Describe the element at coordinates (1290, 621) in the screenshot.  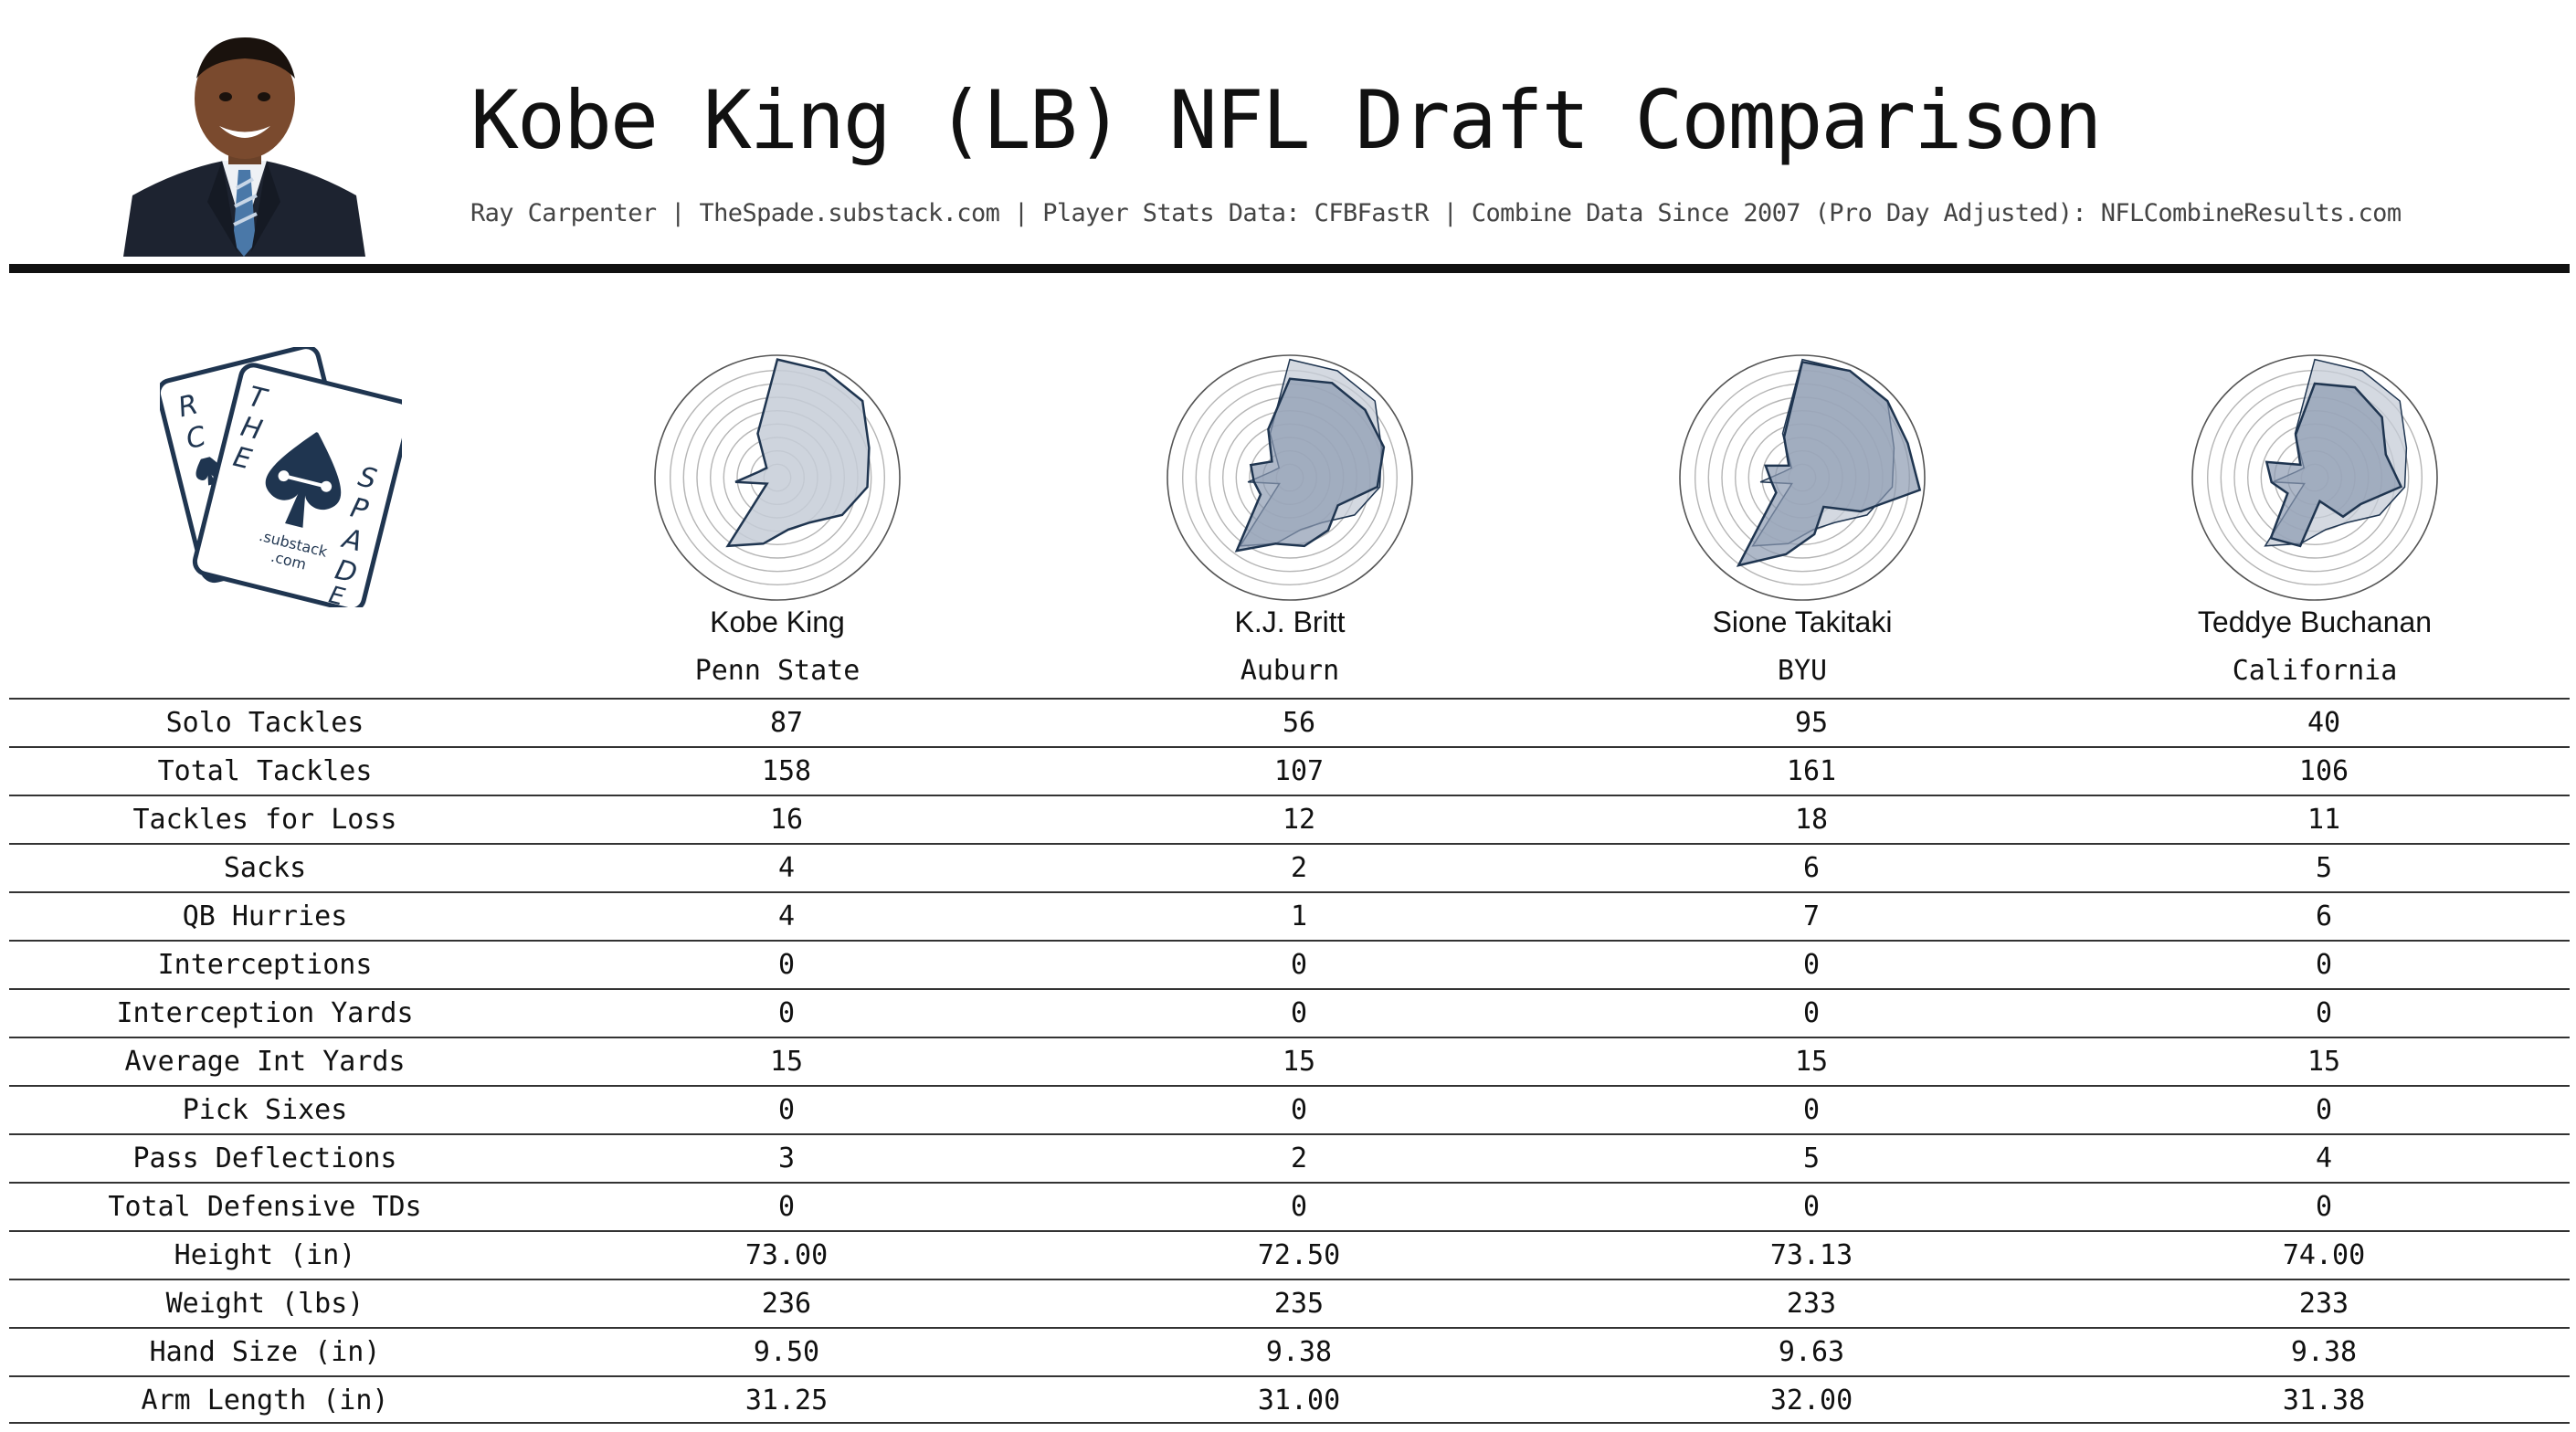
I see `player-name-kj-britt: K.J. Britt` at that location.